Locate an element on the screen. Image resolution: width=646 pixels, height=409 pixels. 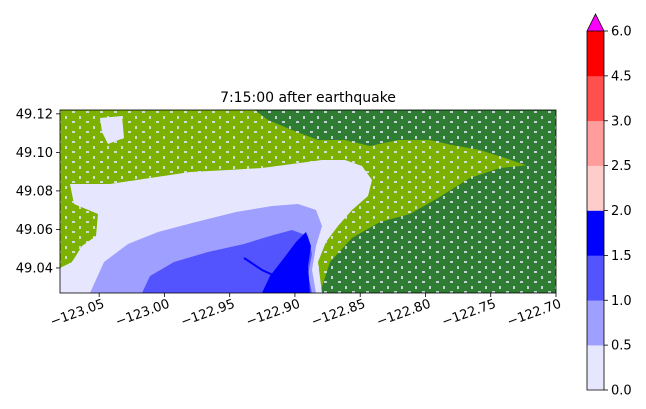
x-tick-label: −122.85 is located at coordinates (338, 313).